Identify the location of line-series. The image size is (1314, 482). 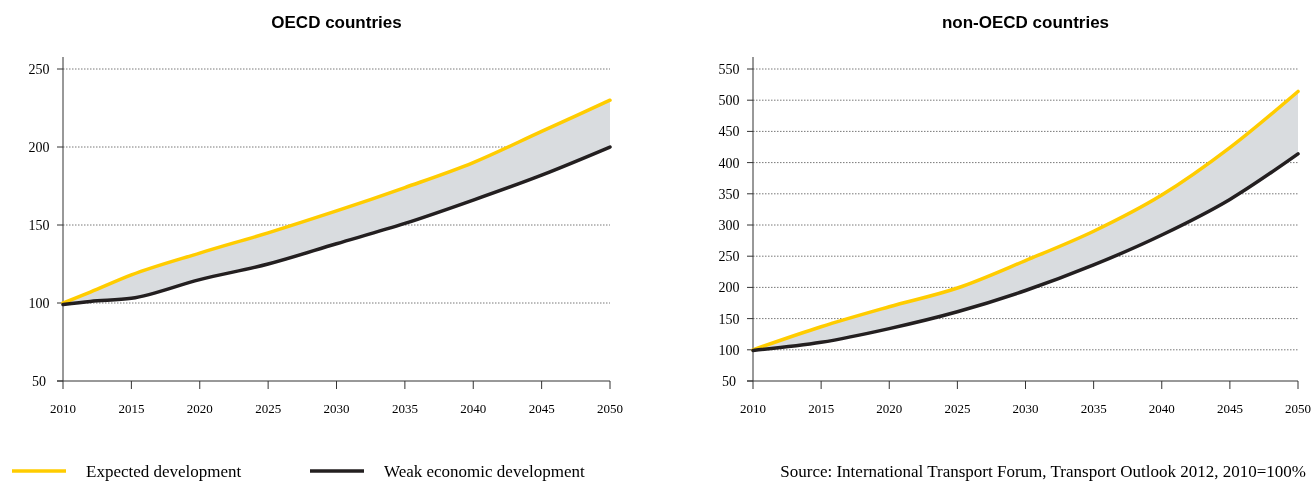
(336, 226).